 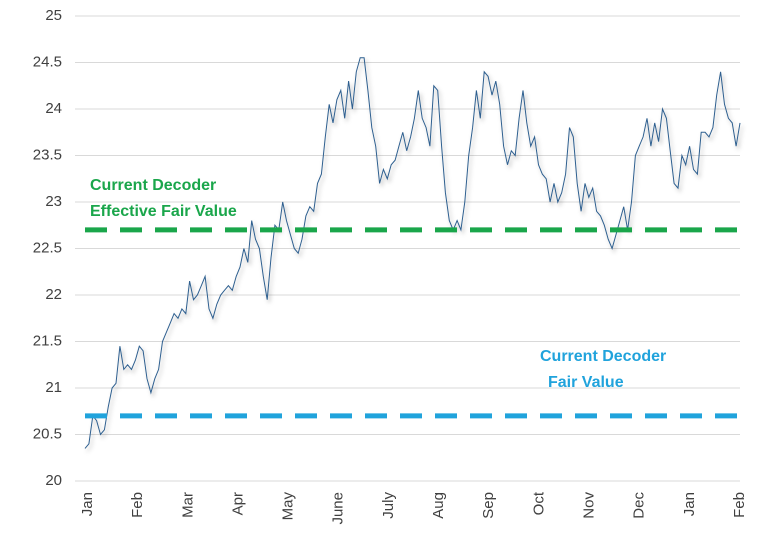 I want to click on x-tick-label: June, so click(x=338, y=508).